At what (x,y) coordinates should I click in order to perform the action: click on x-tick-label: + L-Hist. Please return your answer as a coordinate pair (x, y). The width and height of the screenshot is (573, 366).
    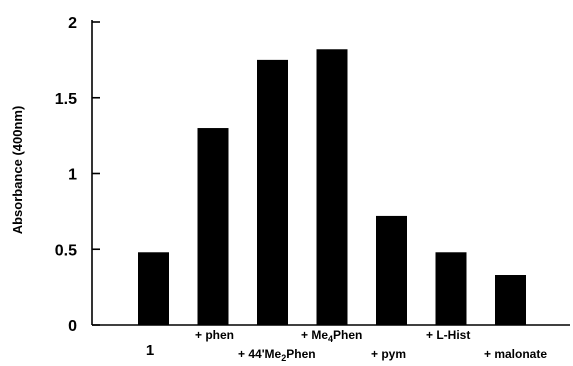
    Looking at the image, I should click on (448, 335).